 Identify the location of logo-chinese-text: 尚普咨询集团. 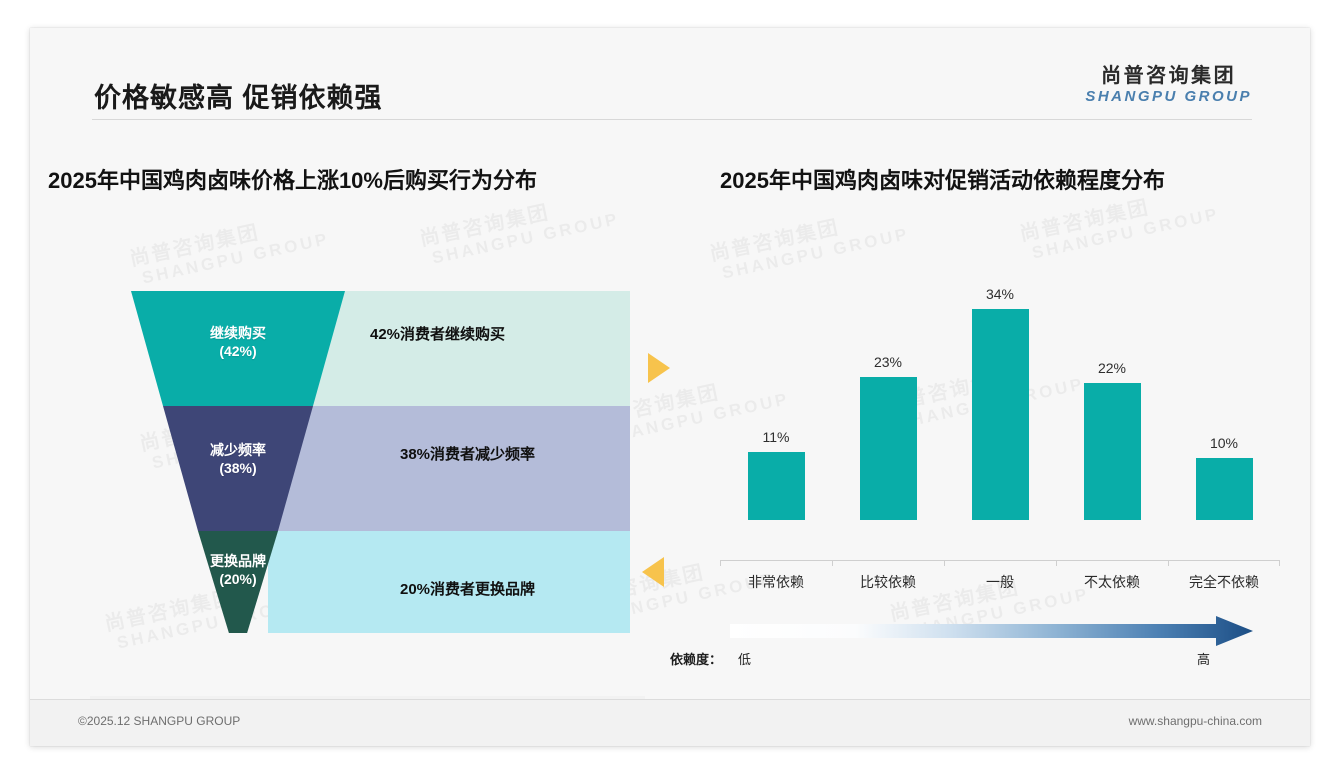
(1169, 76).